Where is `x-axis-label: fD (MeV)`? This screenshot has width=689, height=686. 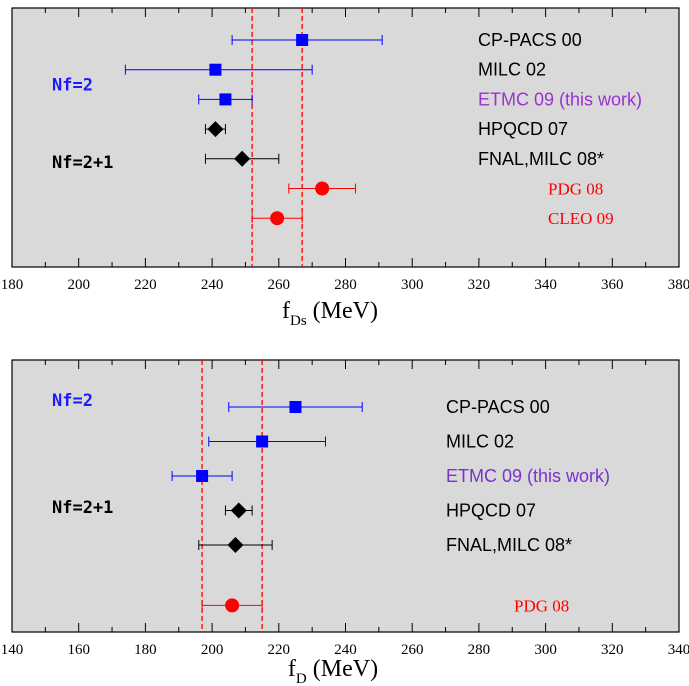
x-axis-label: fD (MeV) is located at coordinates (333, 671).